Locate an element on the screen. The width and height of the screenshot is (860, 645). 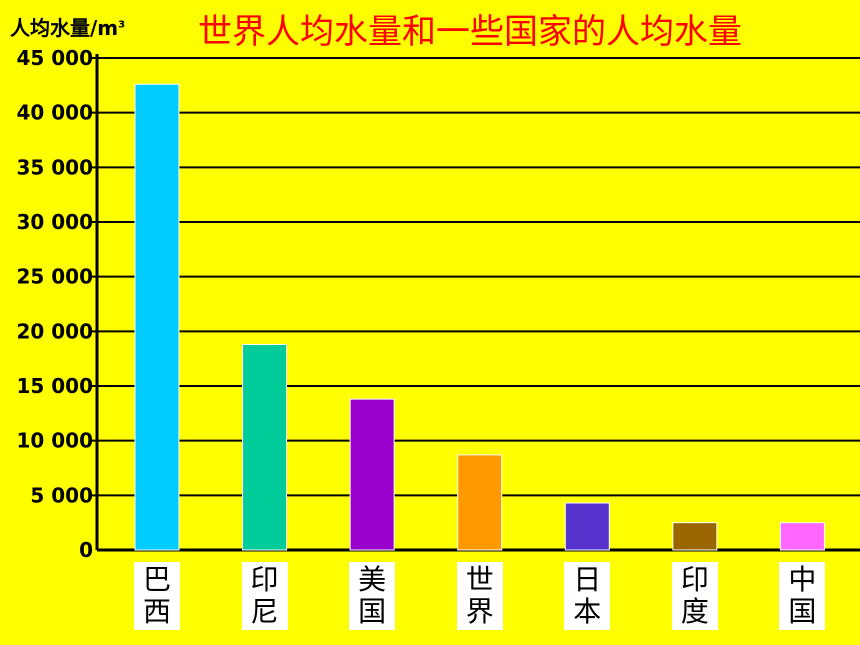
category-label: 日本 is located at coordinates (587, 596).